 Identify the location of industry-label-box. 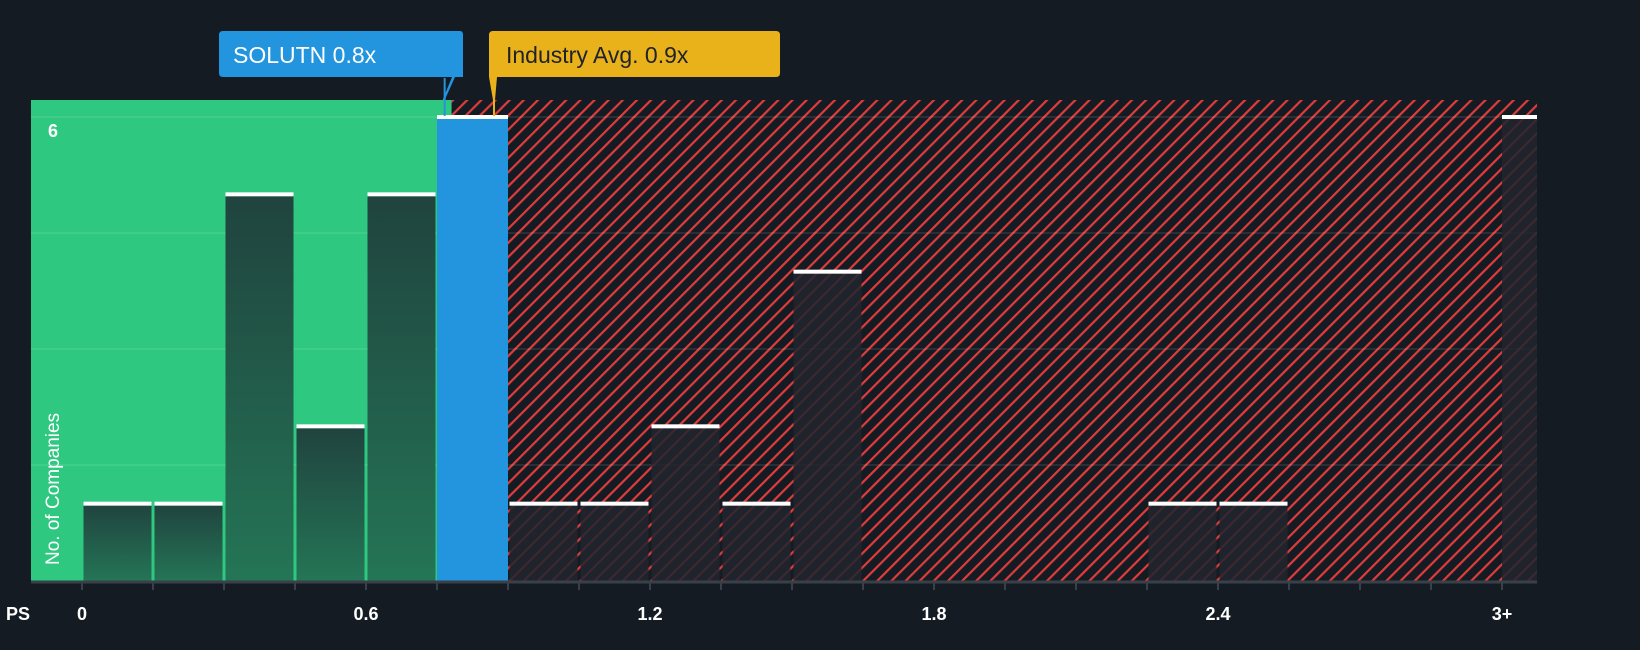
(634, 65).